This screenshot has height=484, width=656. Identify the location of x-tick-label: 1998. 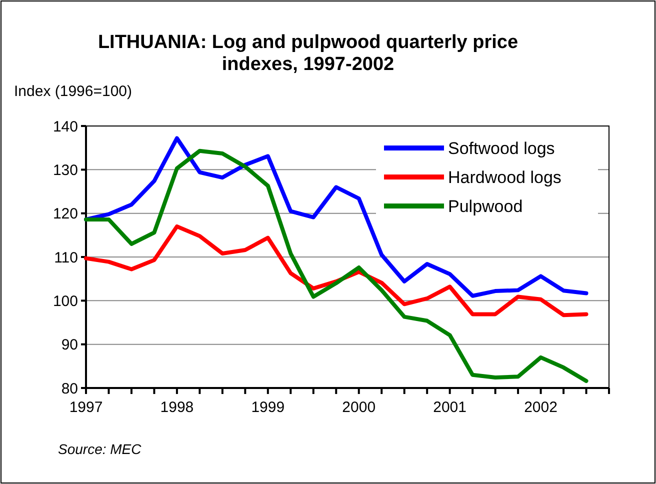
(177, 407).